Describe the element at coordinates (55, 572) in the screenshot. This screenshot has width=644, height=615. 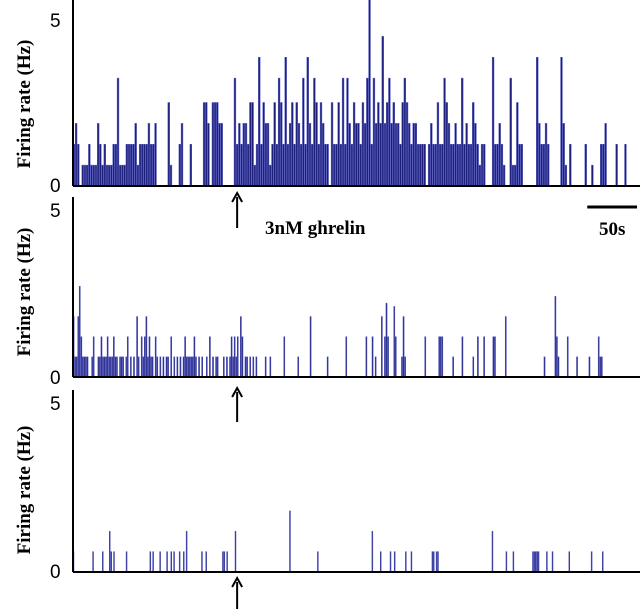
I see `ytick-label-0: 0` at that location.